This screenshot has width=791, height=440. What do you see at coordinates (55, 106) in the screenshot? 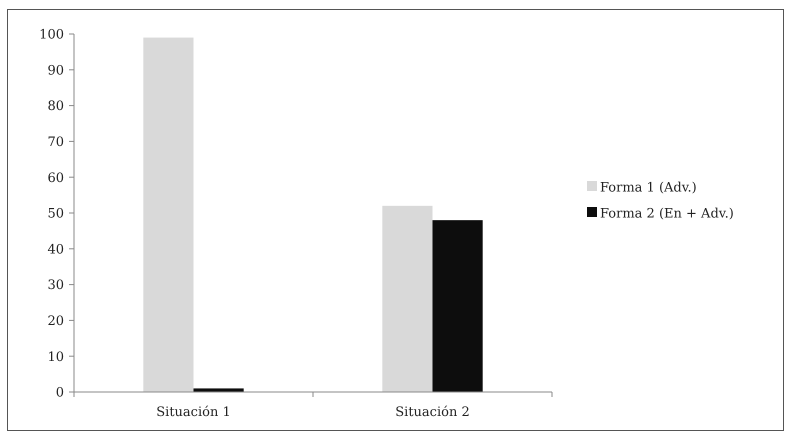
I see `y-tick-label: 80` at bounding box center [55, 106].